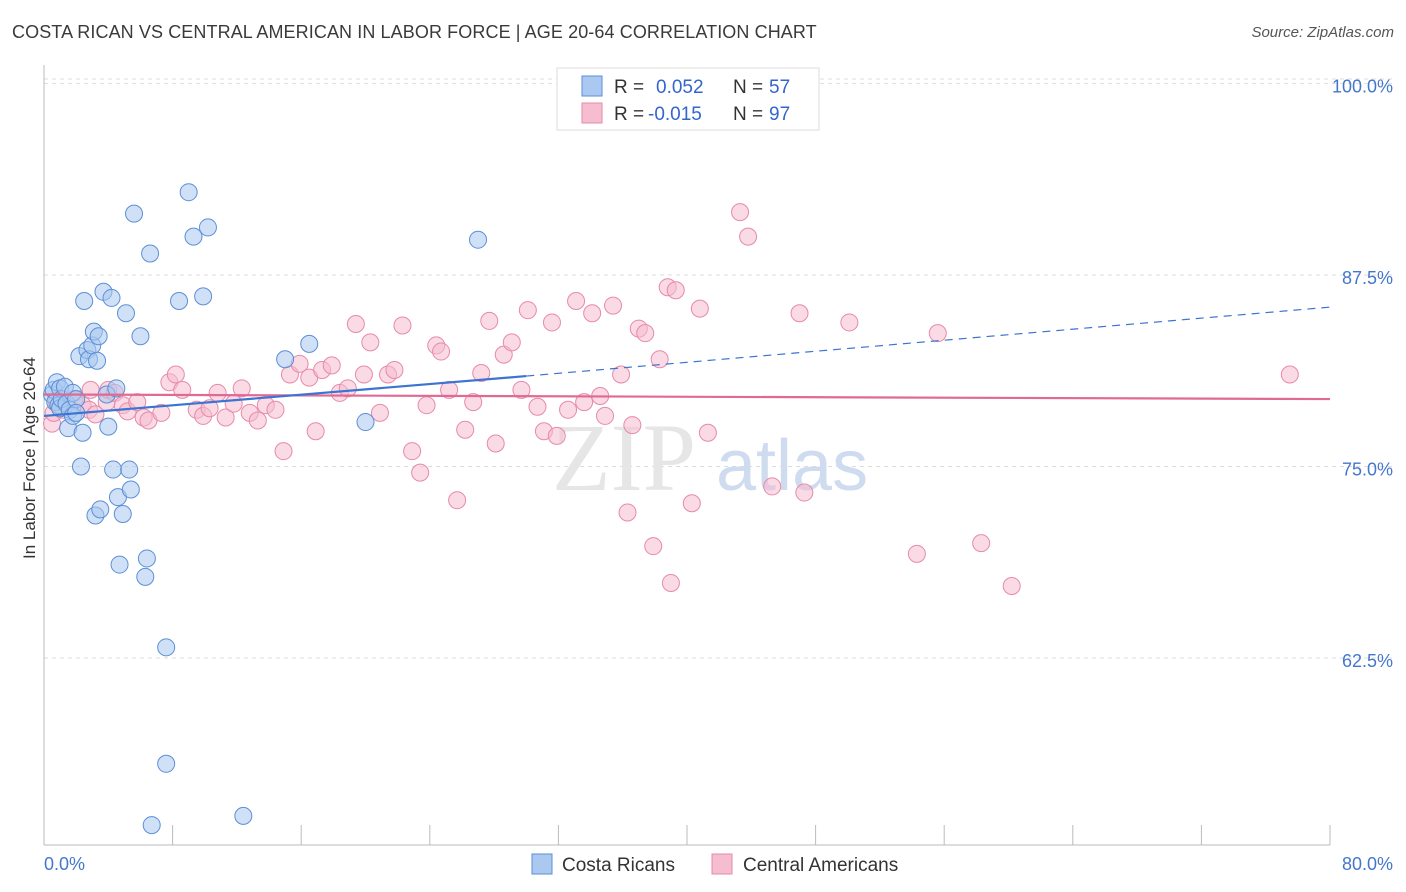  Describe the element at coordinates (687, 397) in the screenshot. I see `central-americans-trend-line` at that location.